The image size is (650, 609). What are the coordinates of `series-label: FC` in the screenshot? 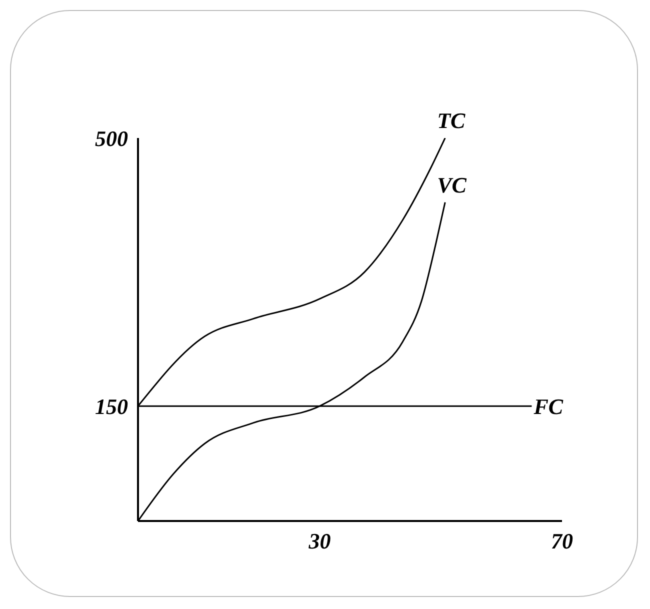 It's located at (548, 407).